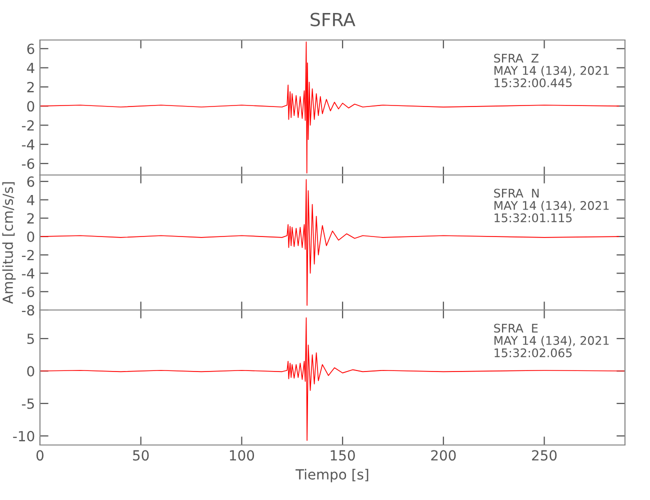 This screenshot has height=500, width=650. Describe the element at coordinates (551, 205) in the screenshot. I see `annotation: SFRA N MAY 14 (134), 2021 15:32:01.115` at that location.